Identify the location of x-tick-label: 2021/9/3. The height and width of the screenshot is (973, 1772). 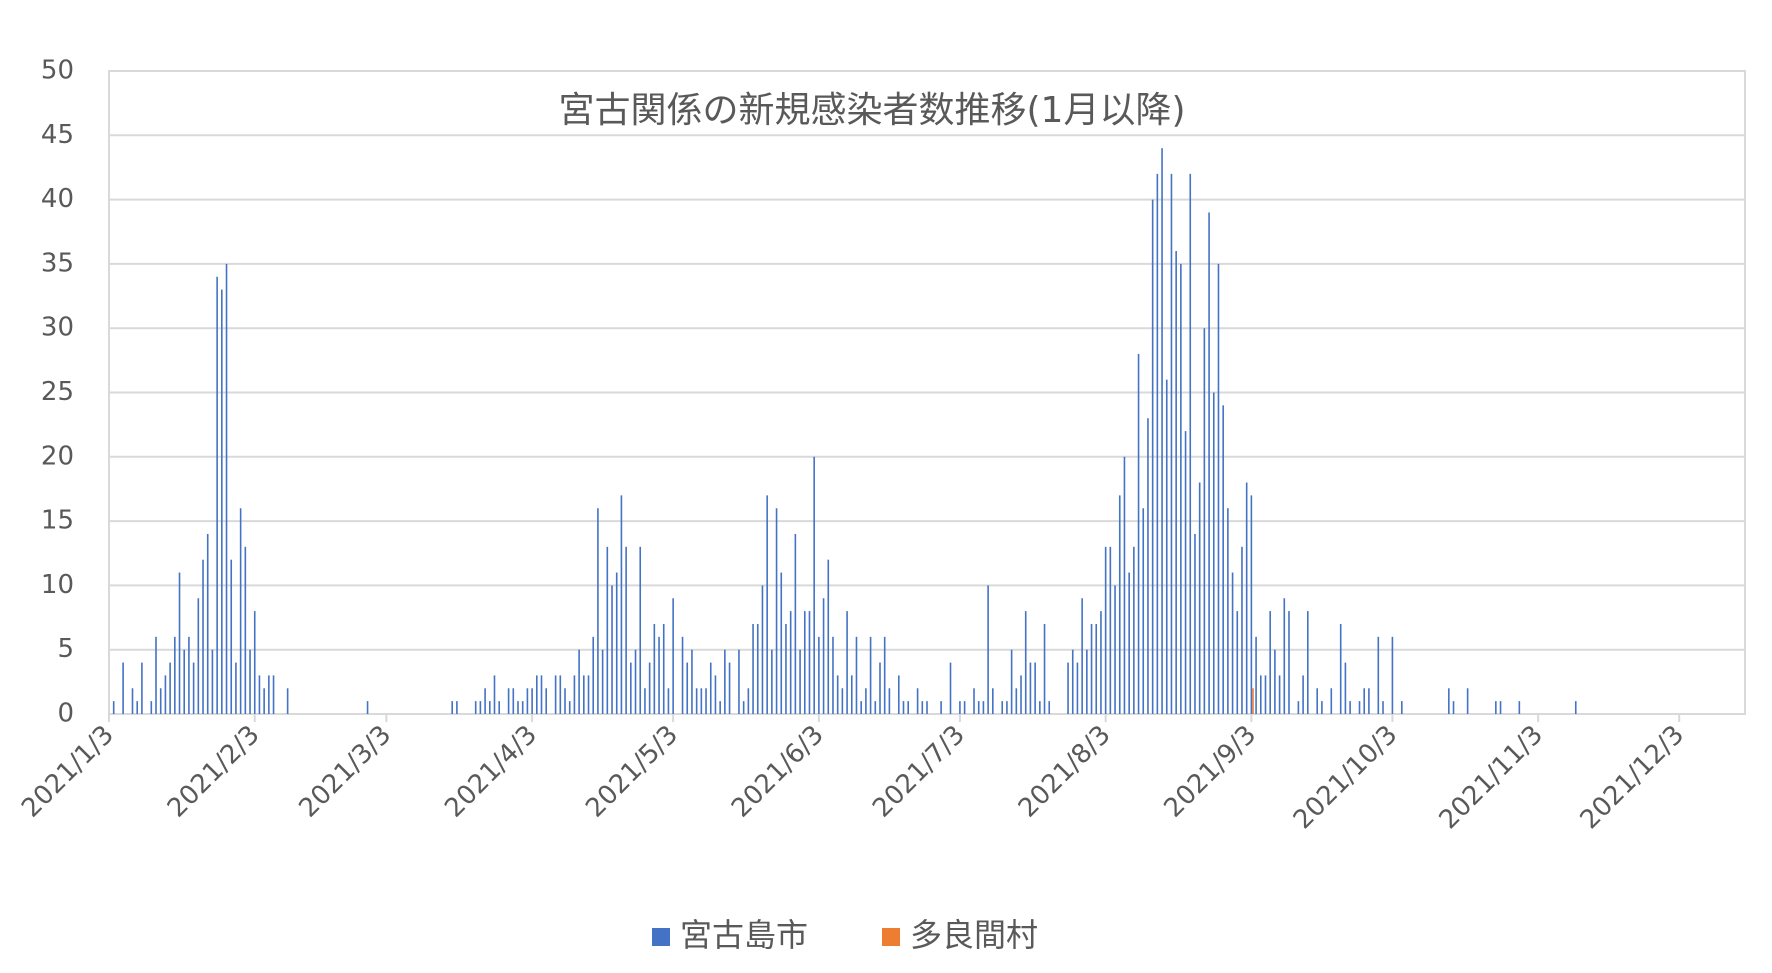
(1211, 772).